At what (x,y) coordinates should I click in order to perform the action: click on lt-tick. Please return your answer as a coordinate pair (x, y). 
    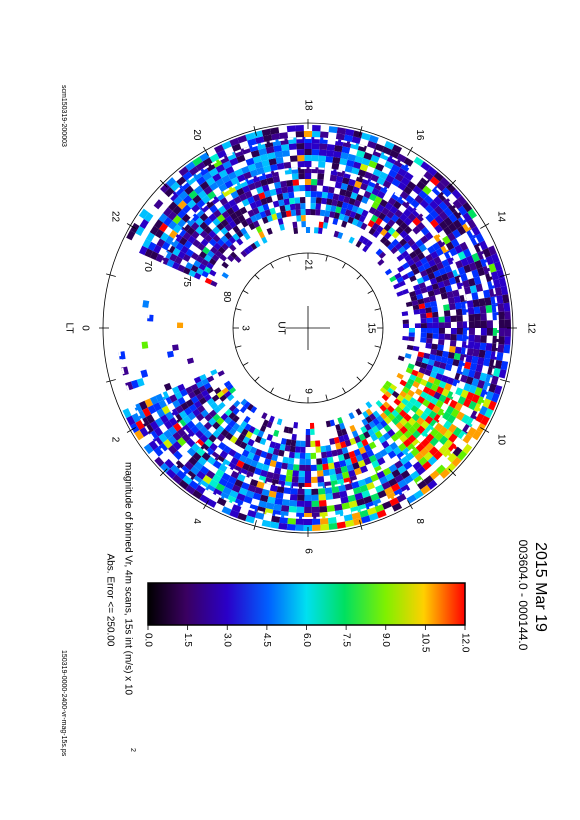
    Looking at the image, I should click on (452, 472).